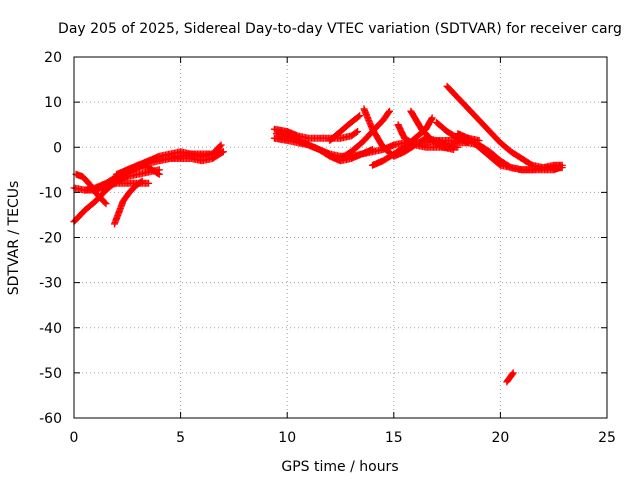  Describe the element at coordinates (74, 438) in the screenshot. I see `x-tick-label: 0` at that location.